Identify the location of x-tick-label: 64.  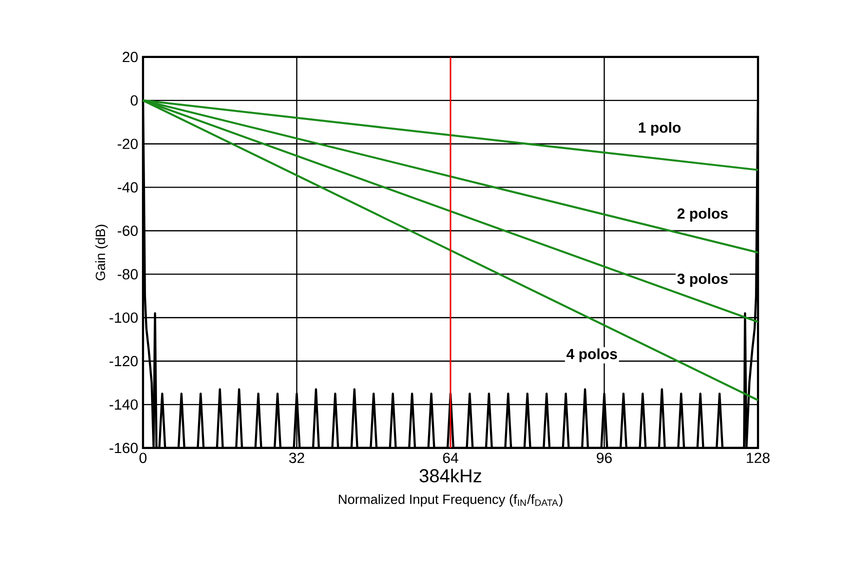
(450, 458).